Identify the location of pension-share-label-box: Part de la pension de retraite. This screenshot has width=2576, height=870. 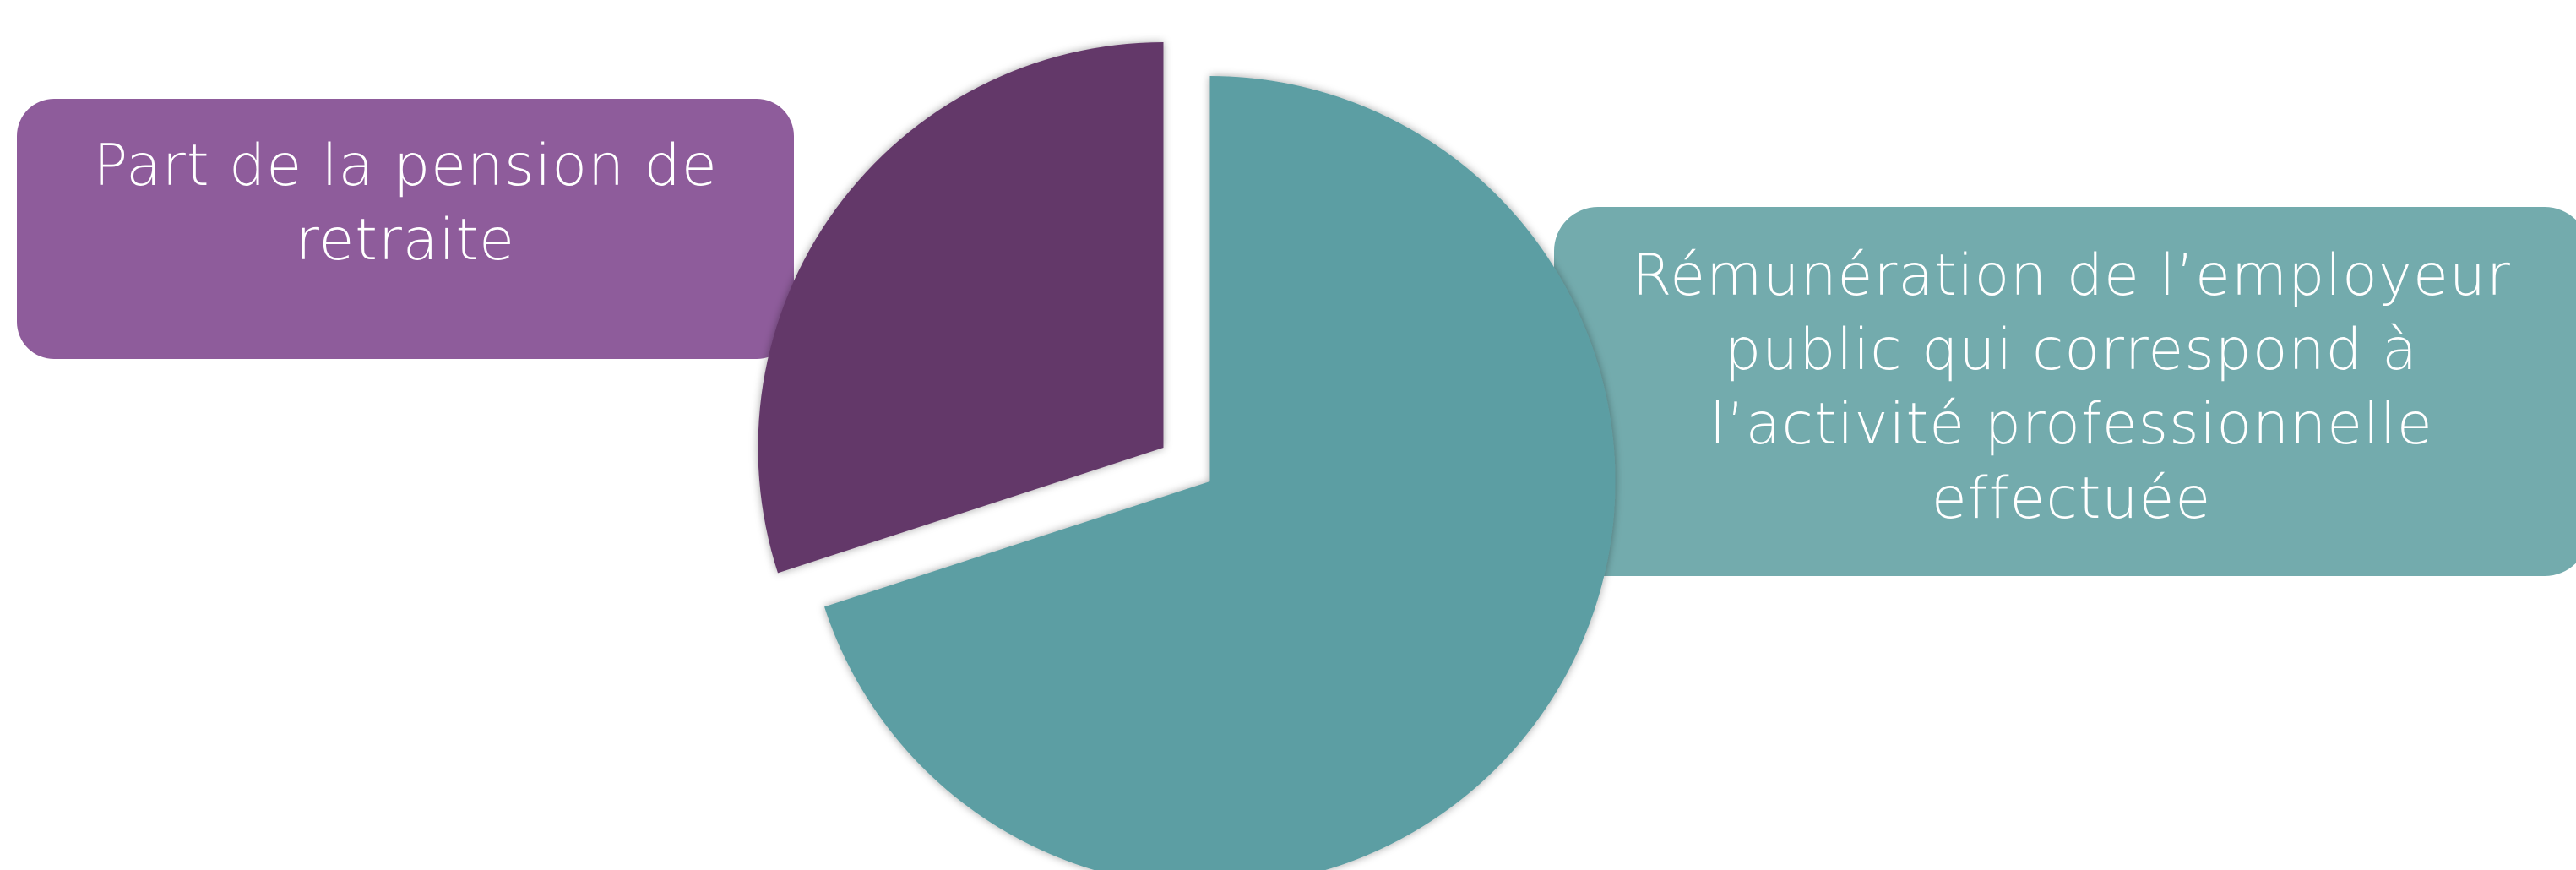
(405, 229).